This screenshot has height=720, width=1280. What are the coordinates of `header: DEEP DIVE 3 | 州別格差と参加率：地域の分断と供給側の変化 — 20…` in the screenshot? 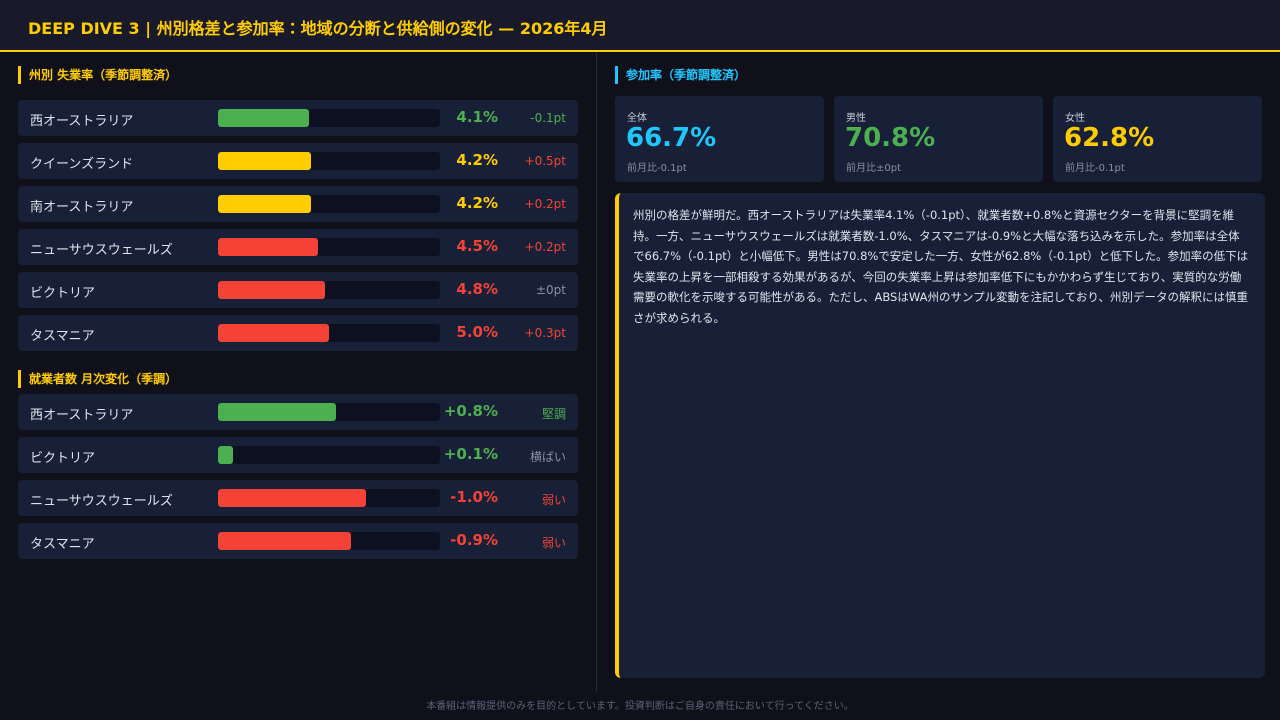 It's located at (640, 26).